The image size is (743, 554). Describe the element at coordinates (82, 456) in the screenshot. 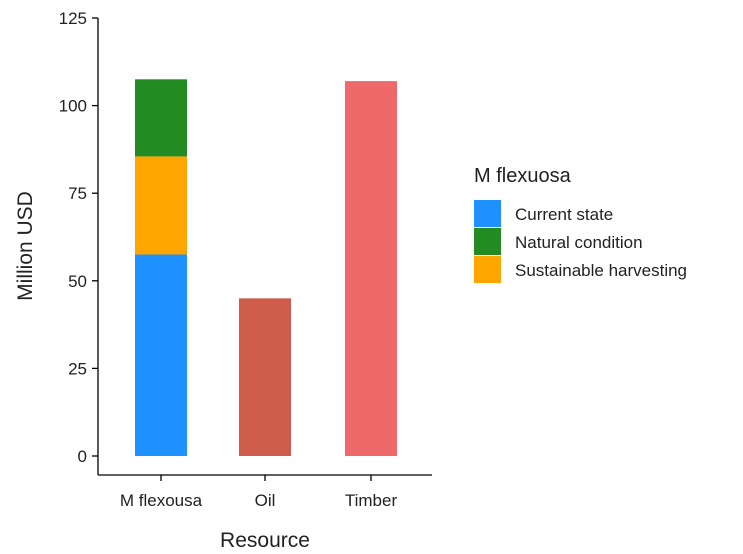

I see `y-tick-label: 0` at that location.